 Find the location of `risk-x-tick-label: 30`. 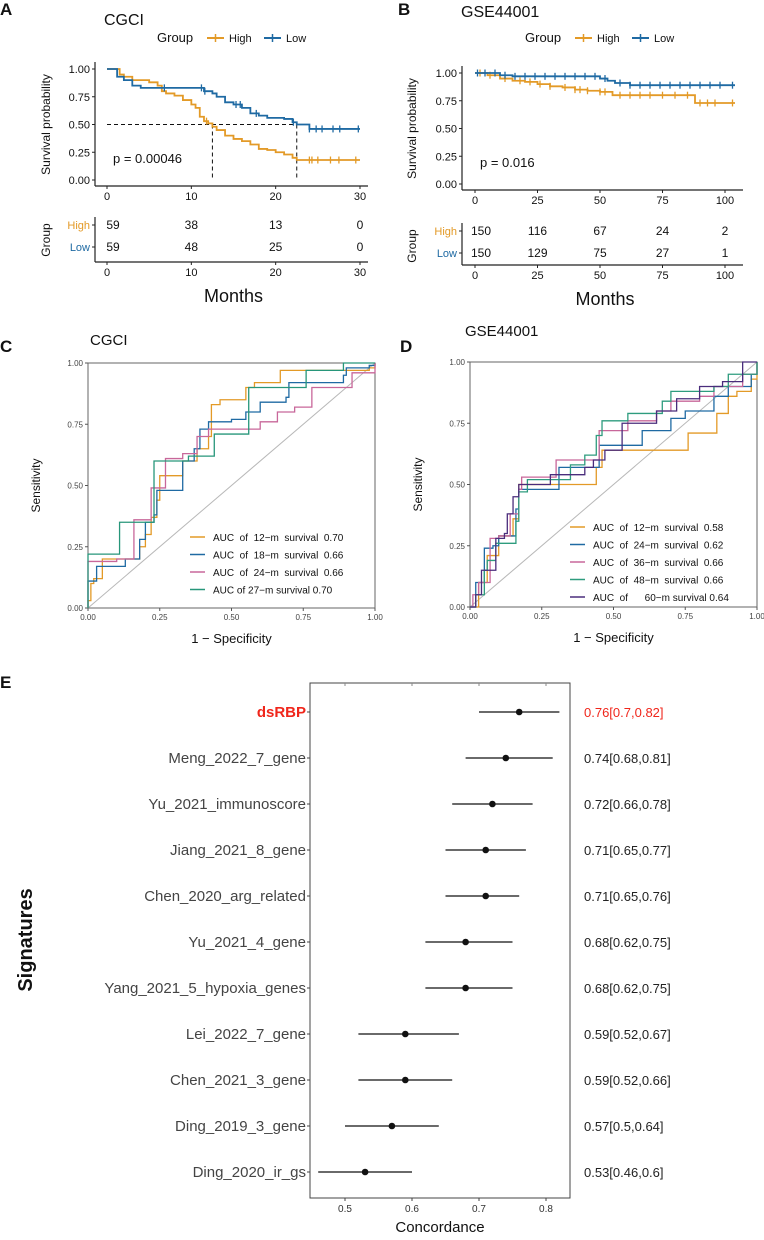

risk-x-tick-label: 30 is located at coordinates (360, 273).